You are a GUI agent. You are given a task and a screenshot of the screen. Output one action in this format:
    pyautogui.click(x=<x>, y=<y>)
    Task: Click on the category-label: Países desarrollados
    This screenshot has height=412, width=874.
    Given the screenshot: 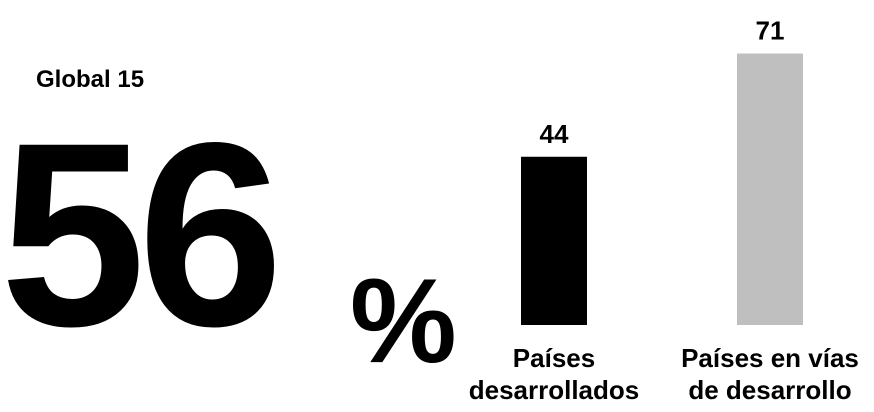 What is the action you would take?
    pyautogui.click(x=554, y=374)
    